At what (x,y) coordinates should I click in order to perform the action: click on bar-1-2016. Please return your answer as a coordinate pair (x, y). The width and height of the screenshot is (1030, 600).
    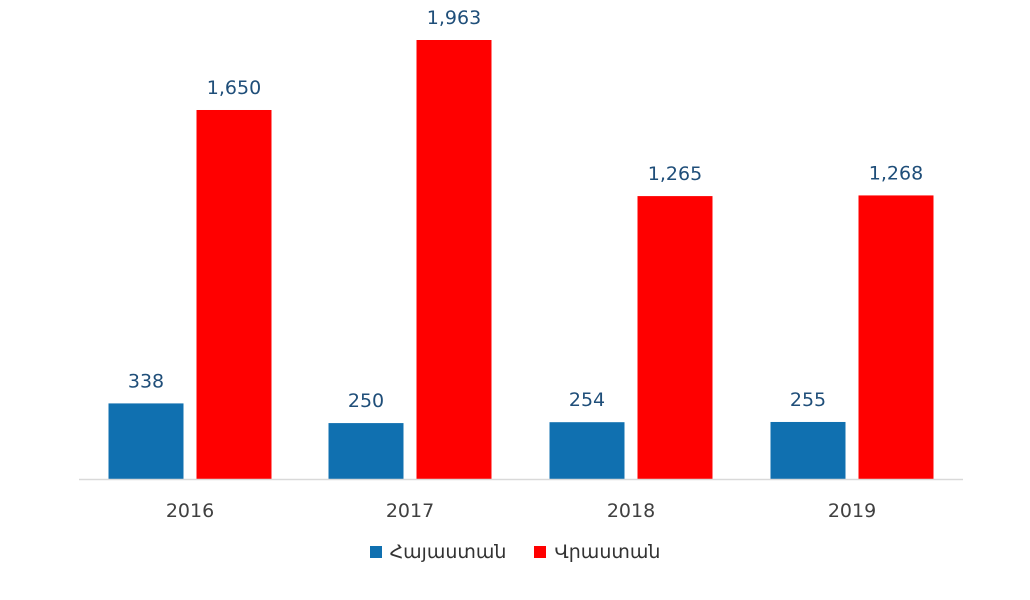
    Looking at the image, I should click on (146, 441).